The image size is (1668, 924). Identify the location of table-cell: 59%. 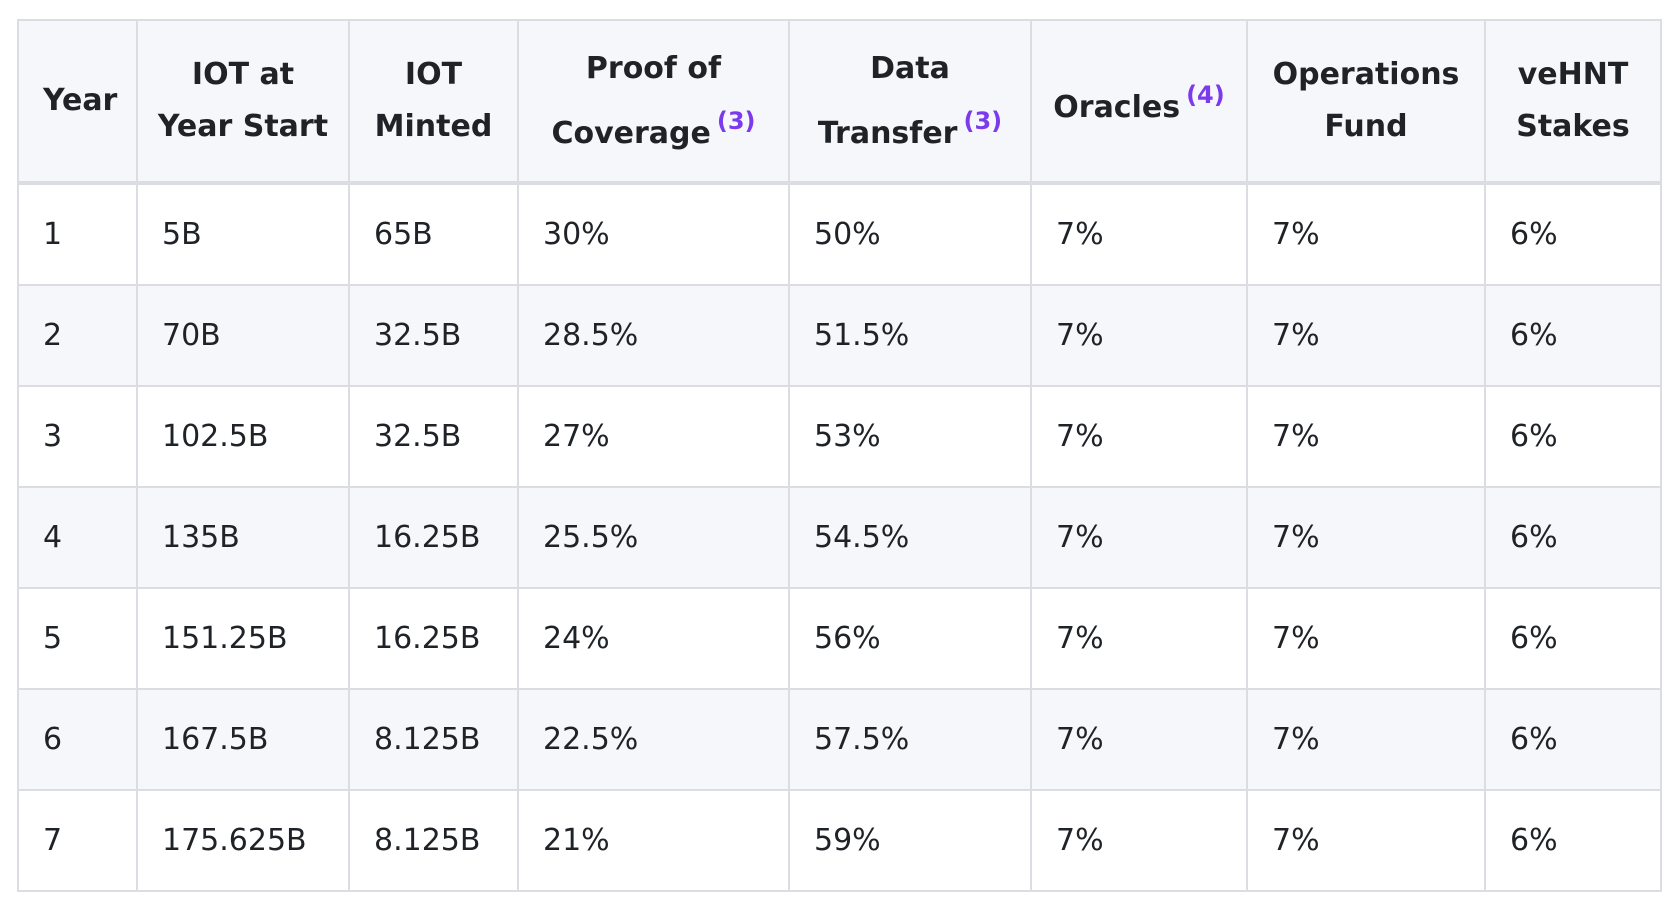
(910, 840).